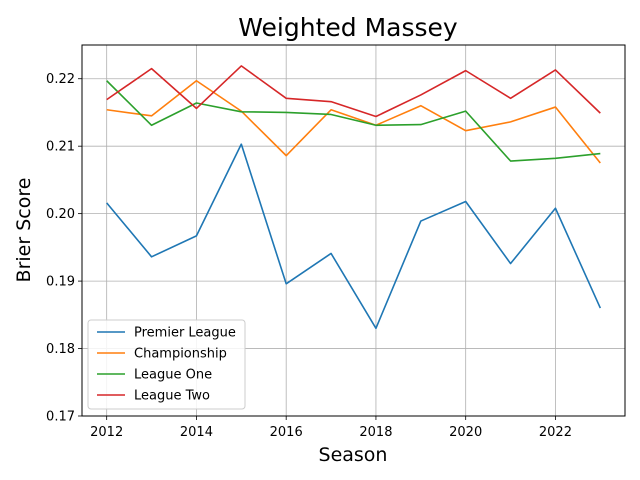 The image size is (640, 480). What do you see at coordinates (60, 214) in the screenshot?
I see `y-tick-label: 0.20` at bounding box center [60, 214].